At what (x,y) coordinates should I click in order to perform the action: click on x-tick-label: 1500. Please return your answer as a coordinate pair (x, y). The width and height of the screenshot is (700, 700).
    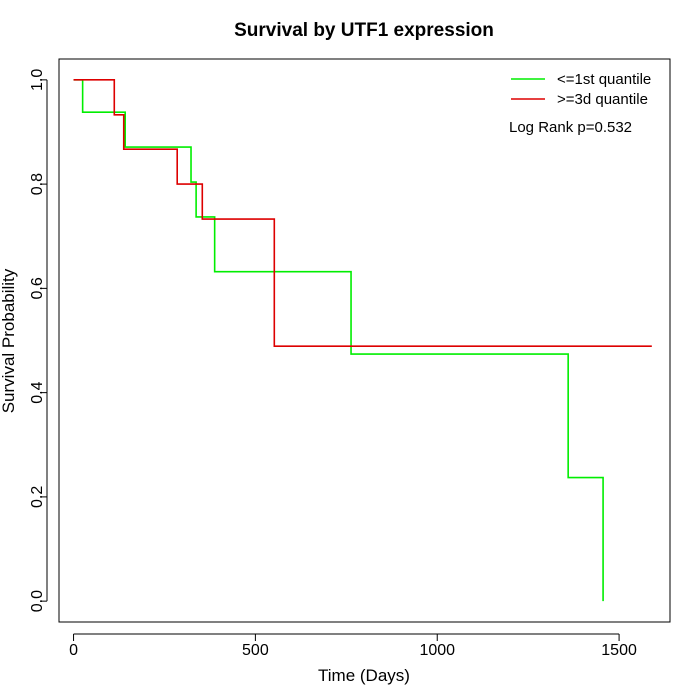
    Looking at the image, I should click on (619, 650).